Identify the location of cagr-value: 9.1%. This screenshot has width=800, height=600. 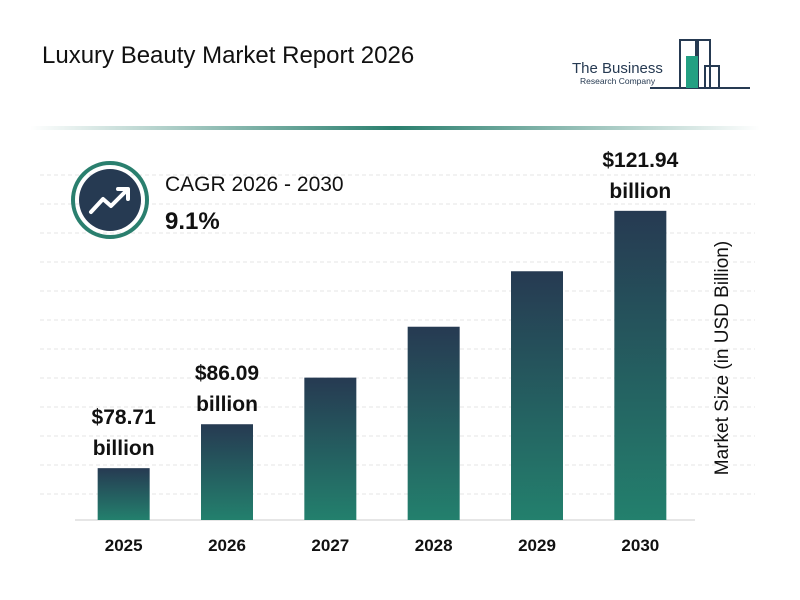
(192, 221).